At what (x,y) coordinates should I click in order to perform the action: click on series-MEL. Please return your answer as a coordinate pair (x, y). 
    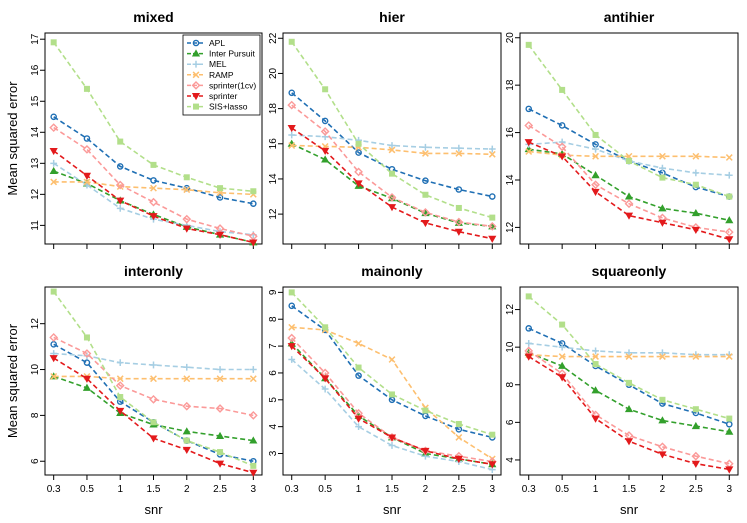
    Looking at the image, I should click on (629, 349).